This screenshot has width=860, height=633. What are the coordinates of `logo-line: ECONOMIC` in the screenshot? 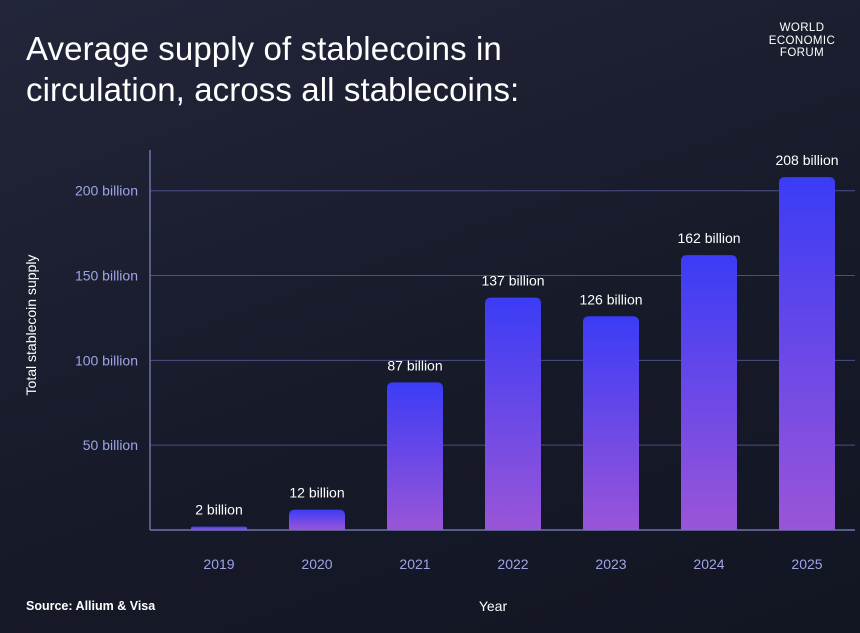 It's located at (802, 40).